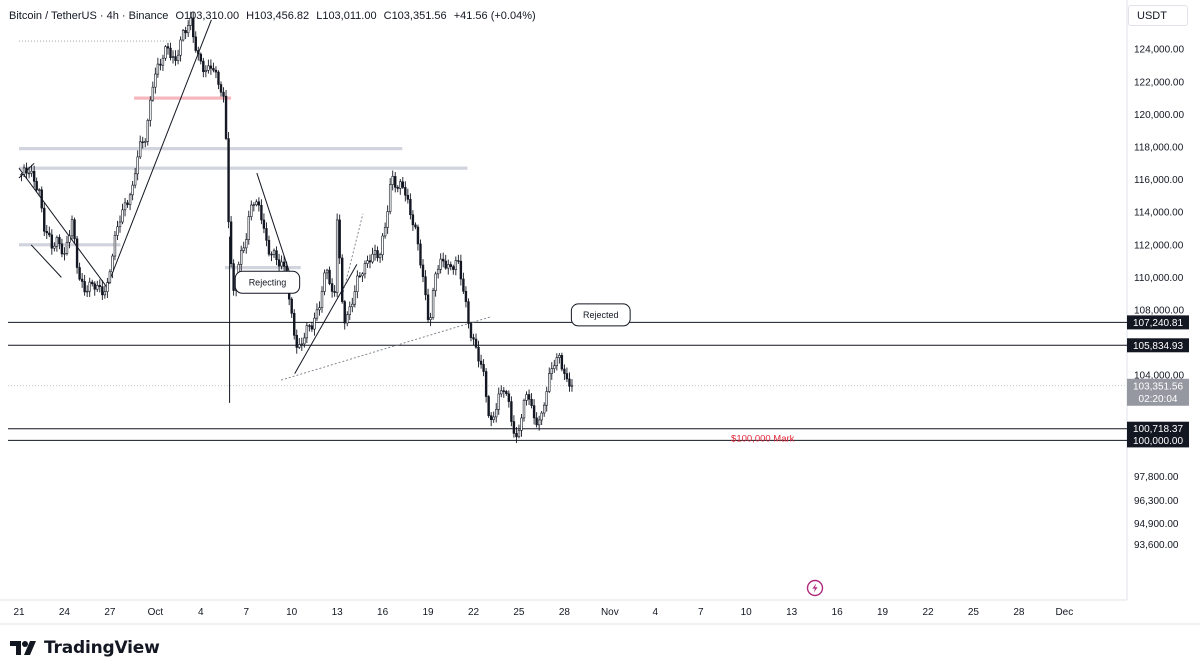 Image resolution: width=1200 pixels, height=672 pixels. Describe the element at coordinates (928, 612) in the screenshot. I see `x-tick-label: 22` at that location.